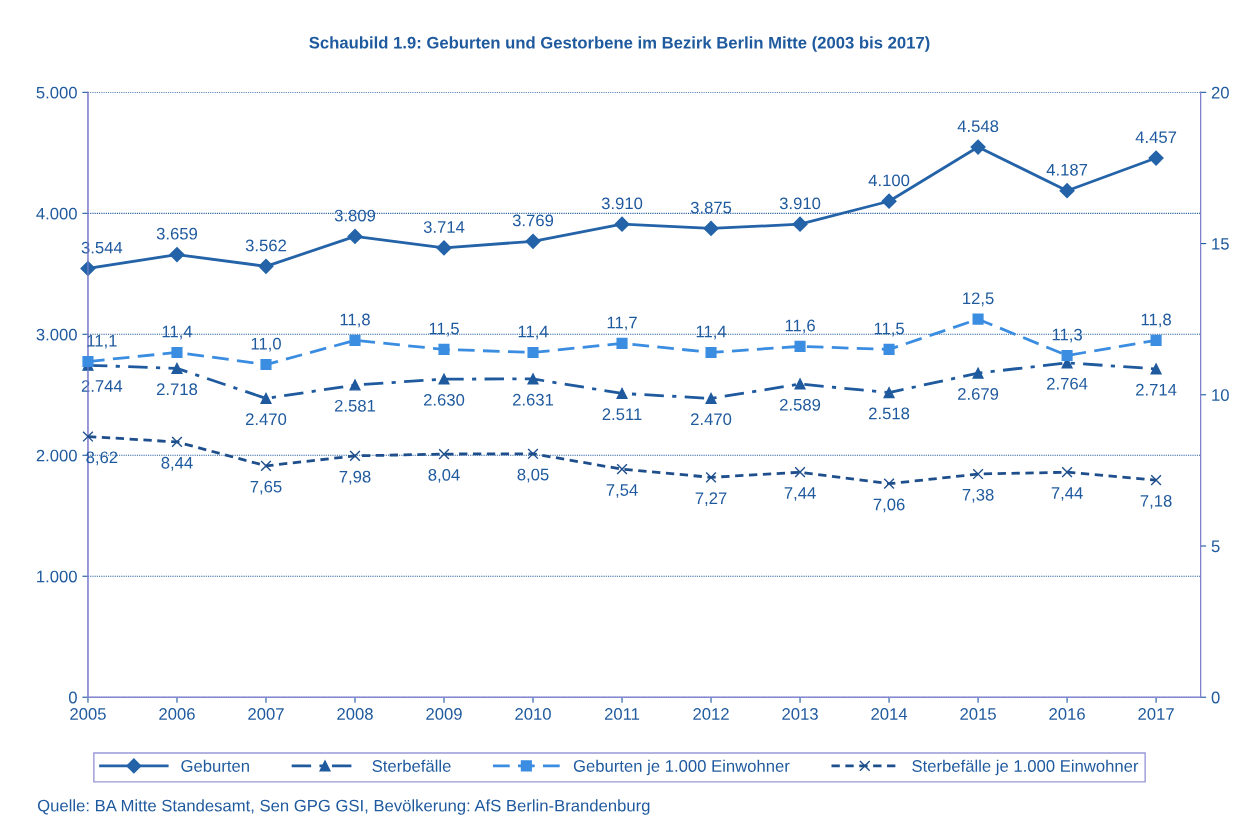  Describe the element at coordinates (978, 394) in the screenshot. I see `data-label: 2.679` at that location.